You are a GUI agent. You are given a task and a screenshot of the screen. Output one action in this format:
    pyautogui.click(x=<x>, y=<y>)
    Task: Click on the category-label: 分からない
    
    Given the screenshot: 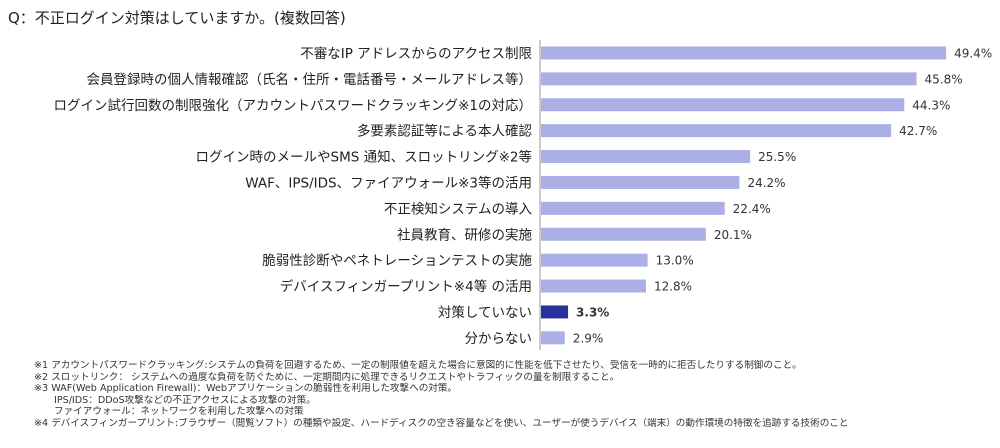 What is the action you would take?
    pyautogui.click(x=499, y=339)
    